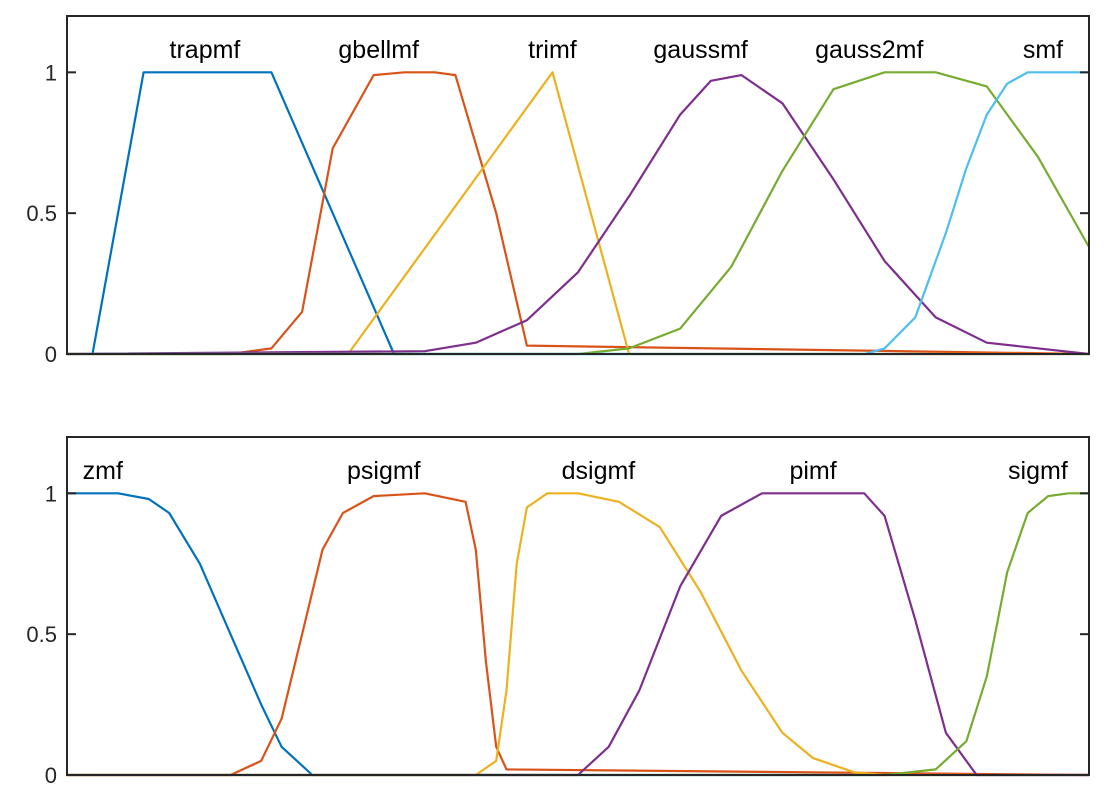  What do you see at coordinates (869, 50) in the screenshot?
I see `series-label-gauss2mf: gauss2mf` at bounding box center [869, 50].